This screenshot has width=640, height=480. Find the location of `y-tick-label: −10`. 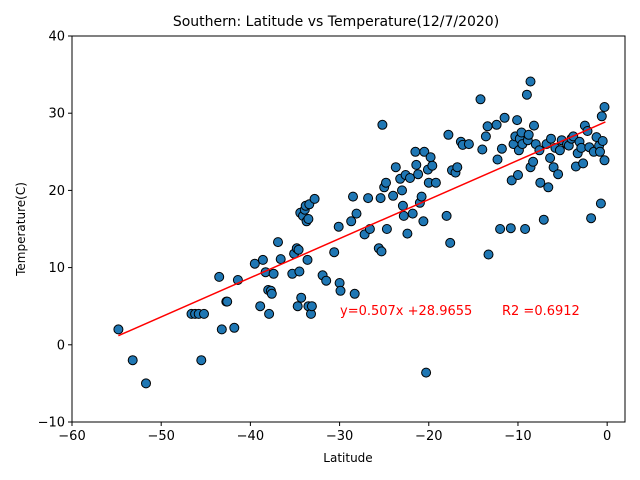

y-tick-label: −10 is located at coordinates (51, 423).